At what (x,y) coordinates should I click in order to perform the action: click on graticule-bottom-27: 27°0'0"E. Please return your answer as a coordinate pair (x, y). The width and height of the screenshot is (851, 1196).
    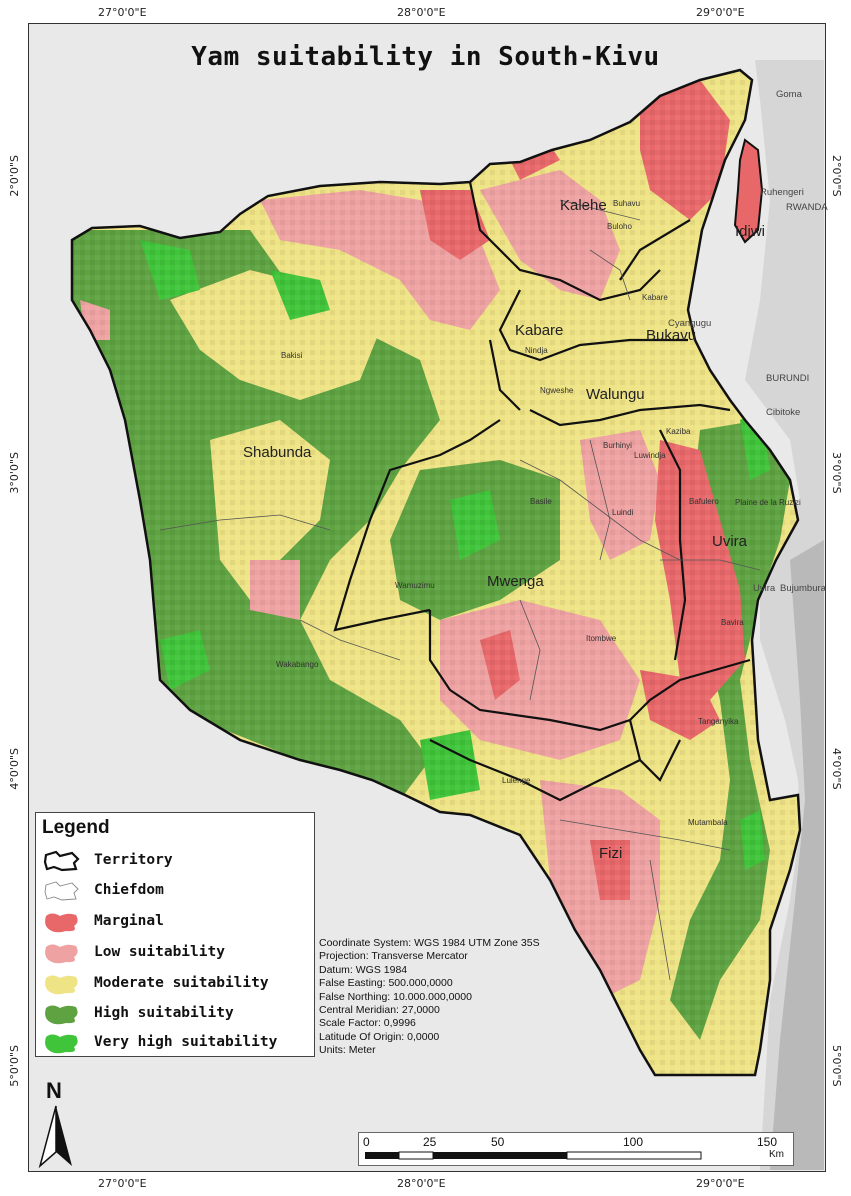
    Looking at the image, I should click on (122, 1183).